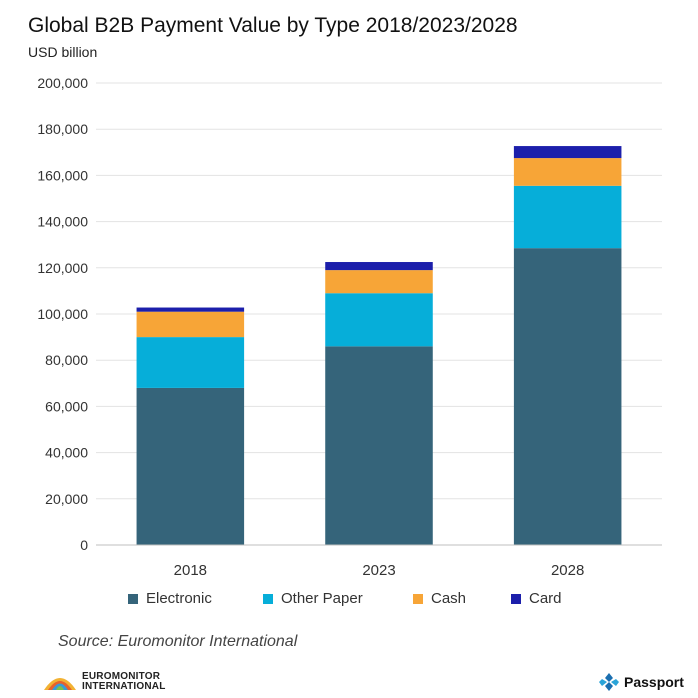 Image resolution: width=698 pixels, height=698 pixels. I want to click on x-tick-label: 2028, so click(567, 570).